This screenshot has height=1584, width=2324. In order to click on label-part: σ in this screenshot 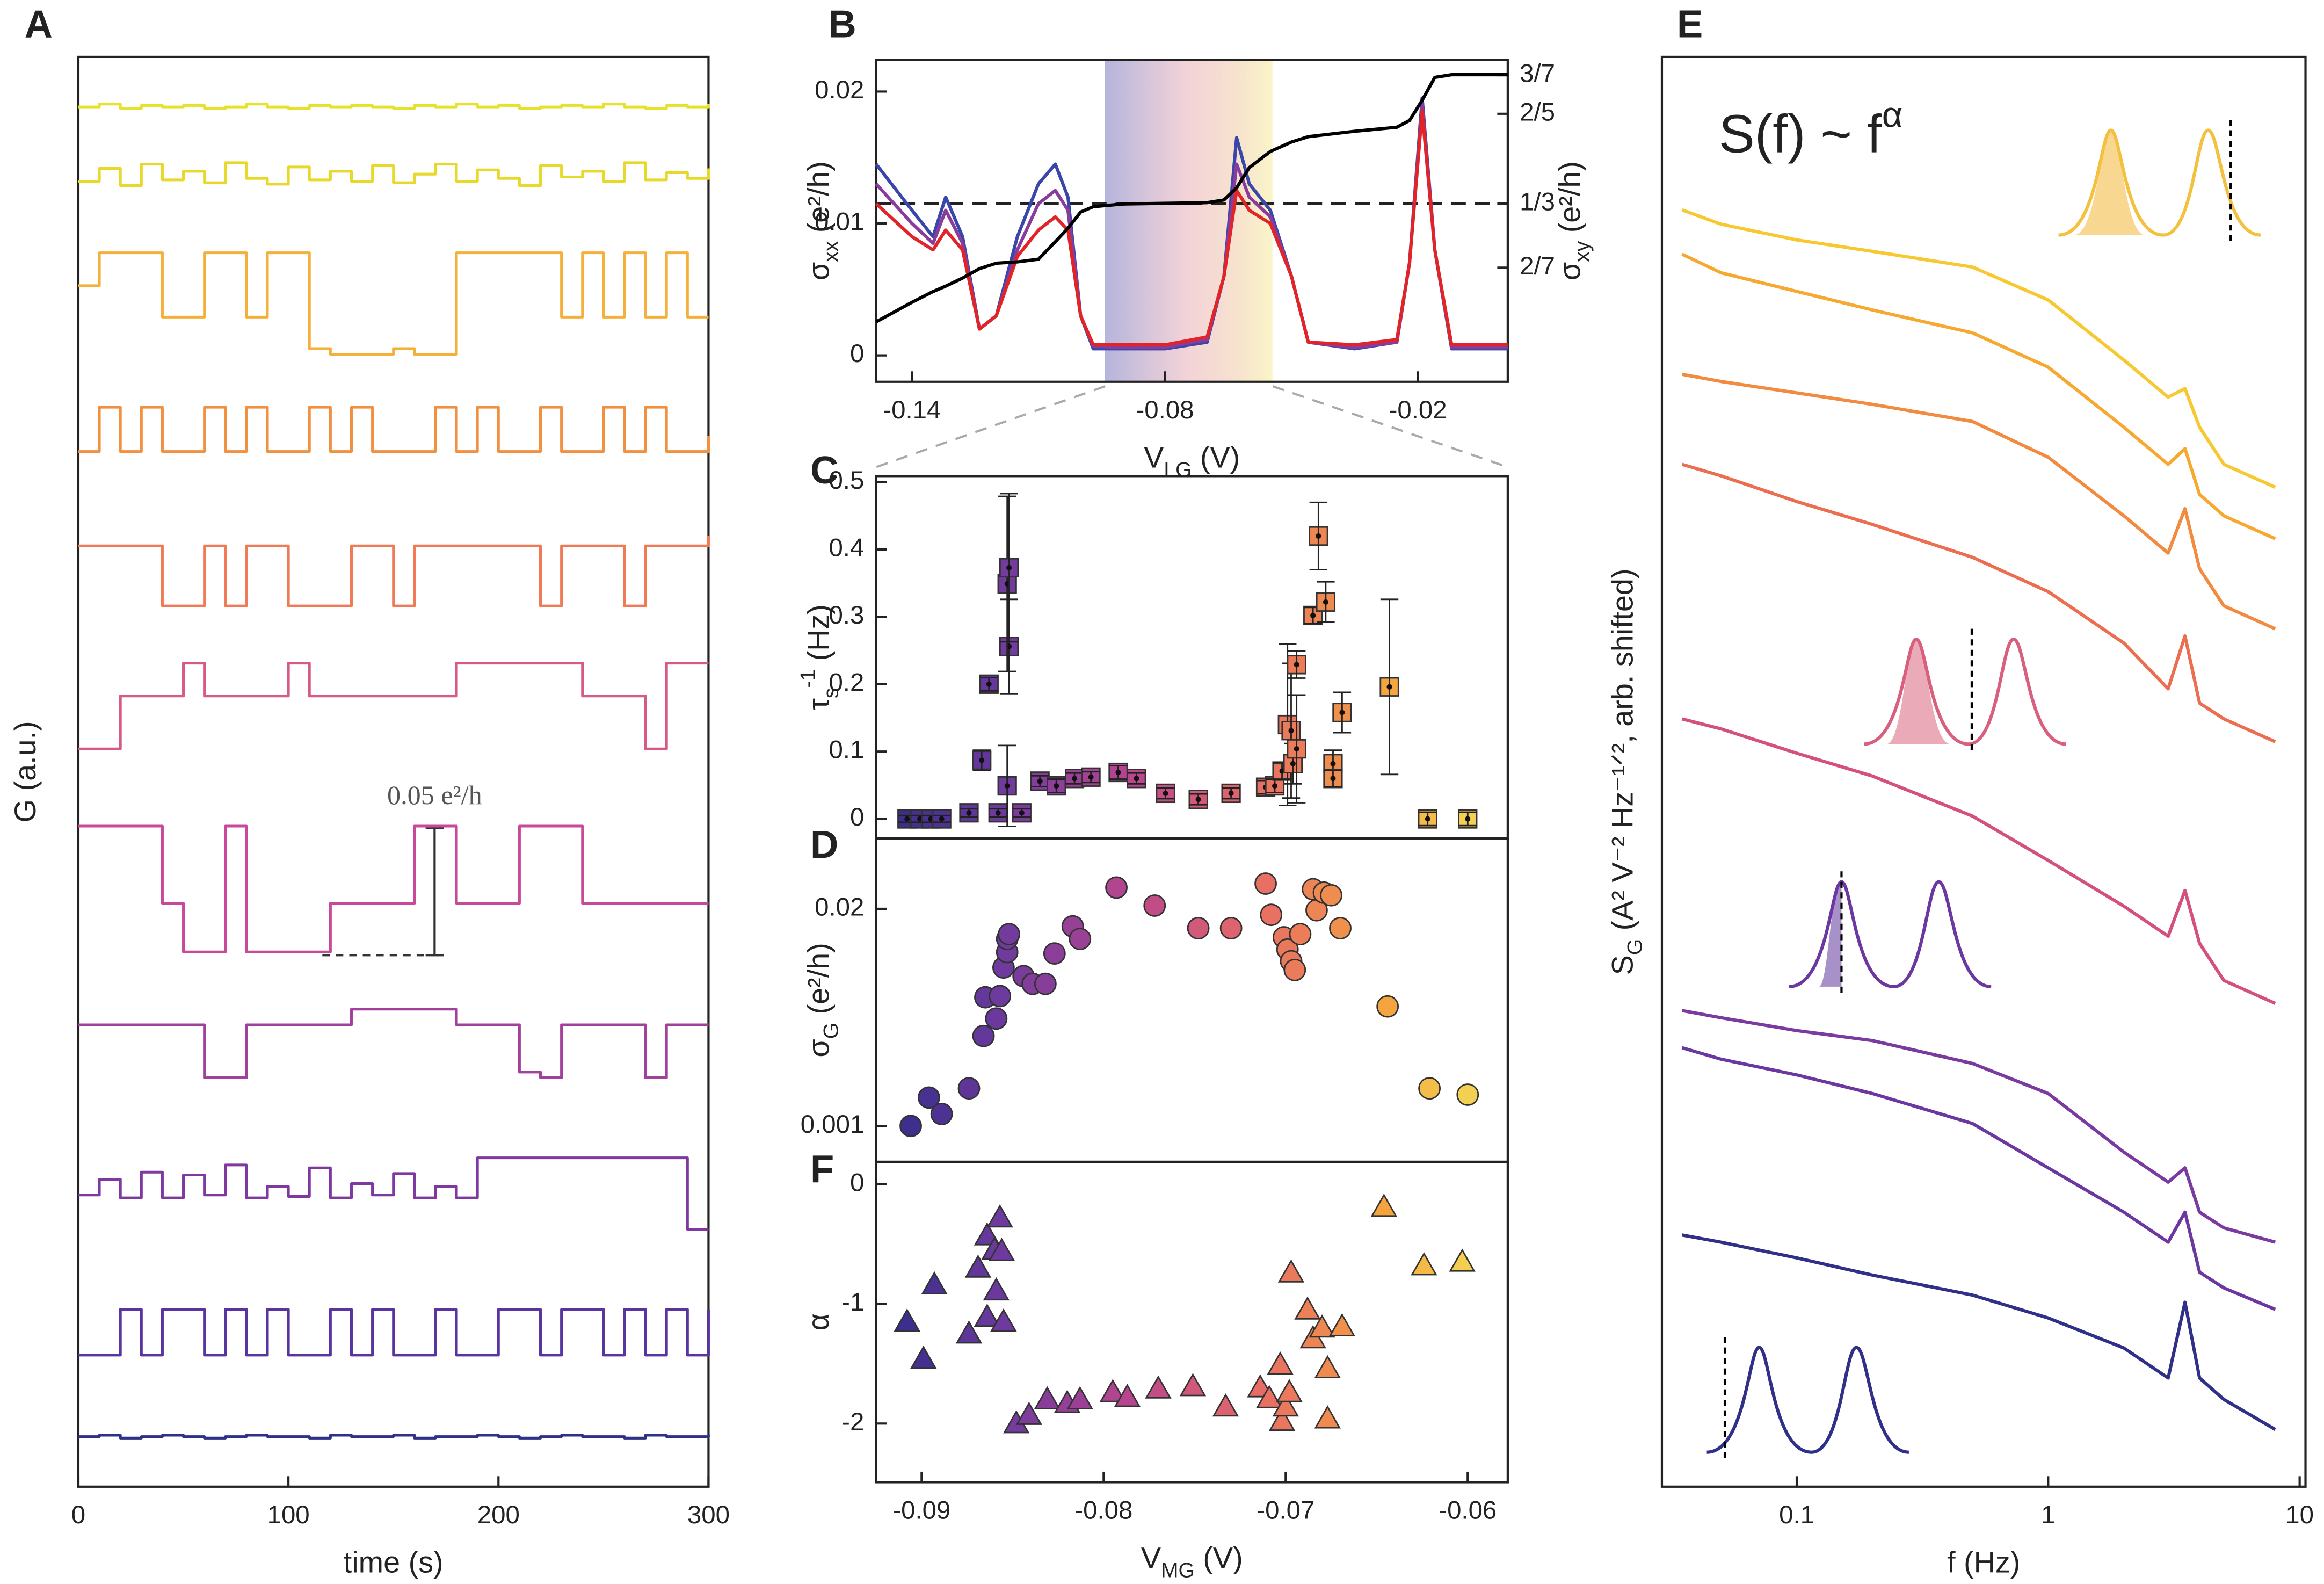, I will do `click(819, 1048)`.